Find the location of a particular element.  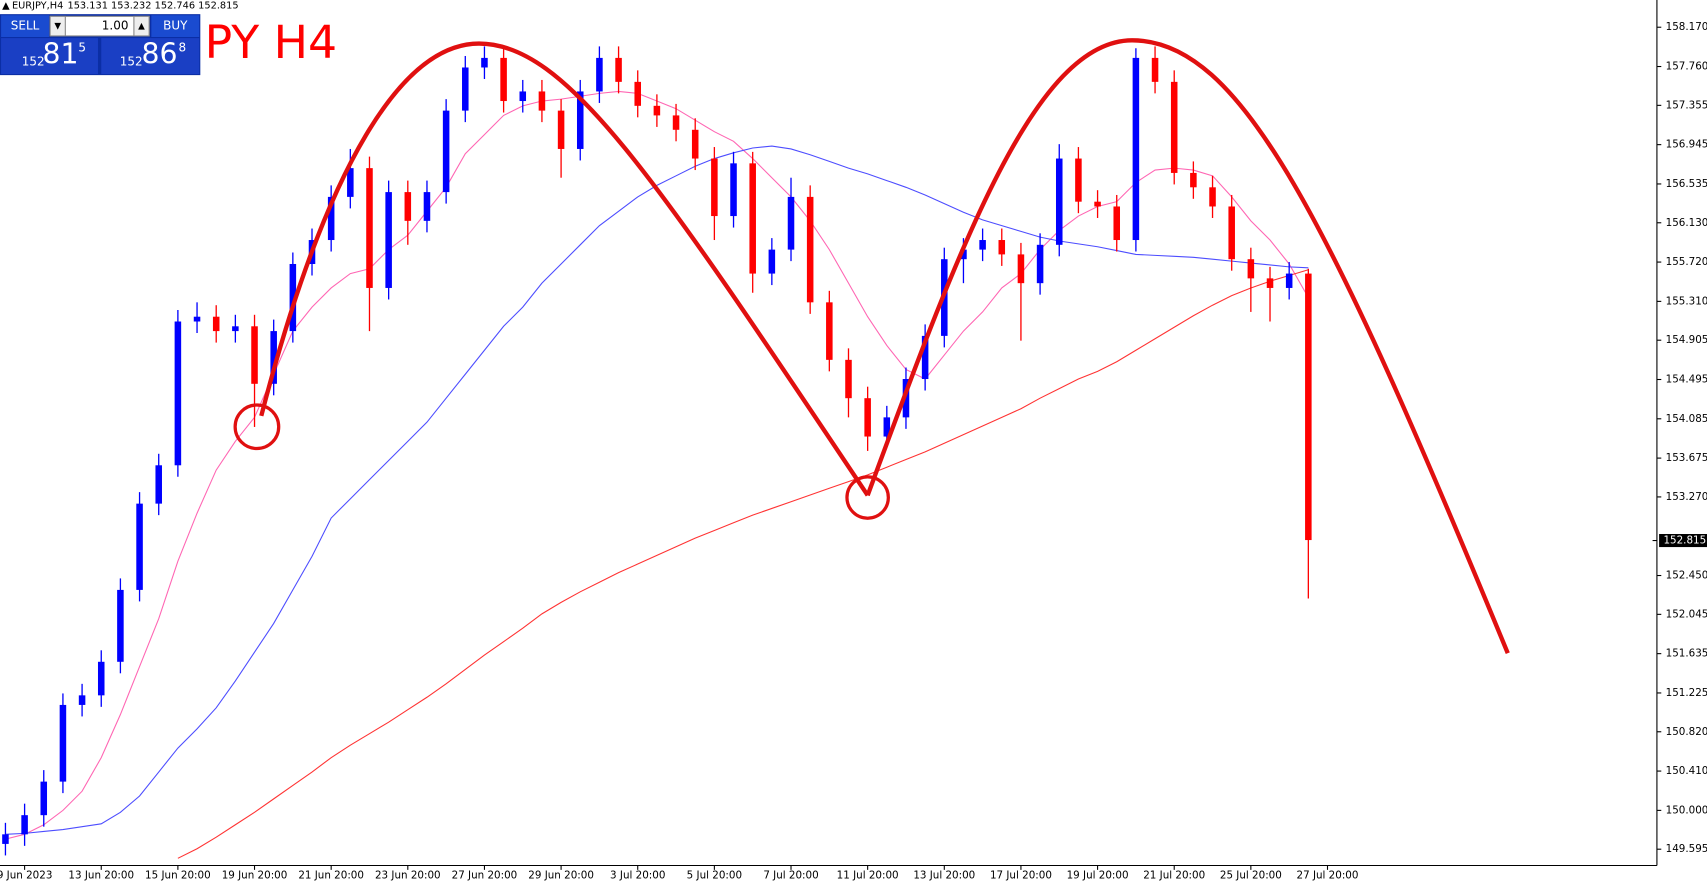

x-tick-label: 21 Jul 20:00 is located at coordinates (1174, 875).